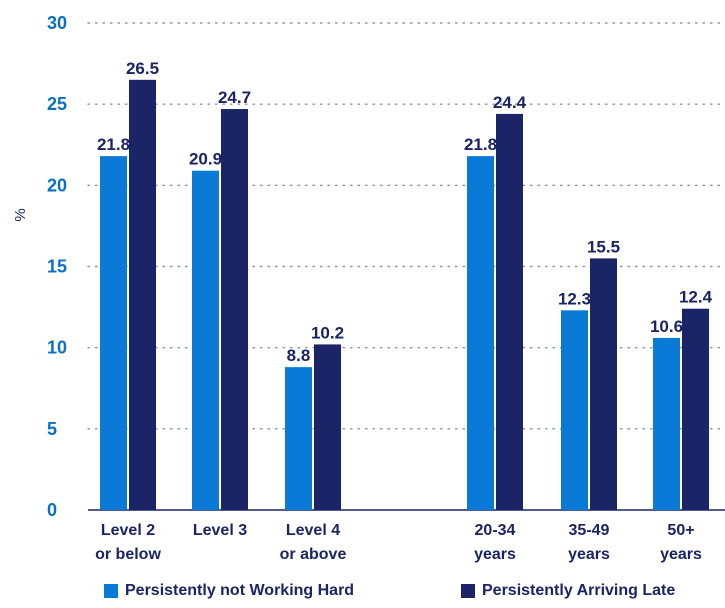  Describe the element at coordinates (510, 102) in the screenshot. I see `data-label: 24.4` at that location.